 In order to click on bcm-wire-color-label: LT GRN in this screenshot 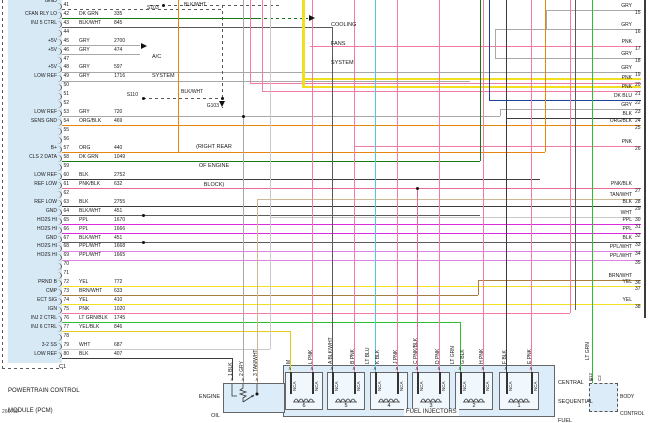, I will do `click(588, 351)`.